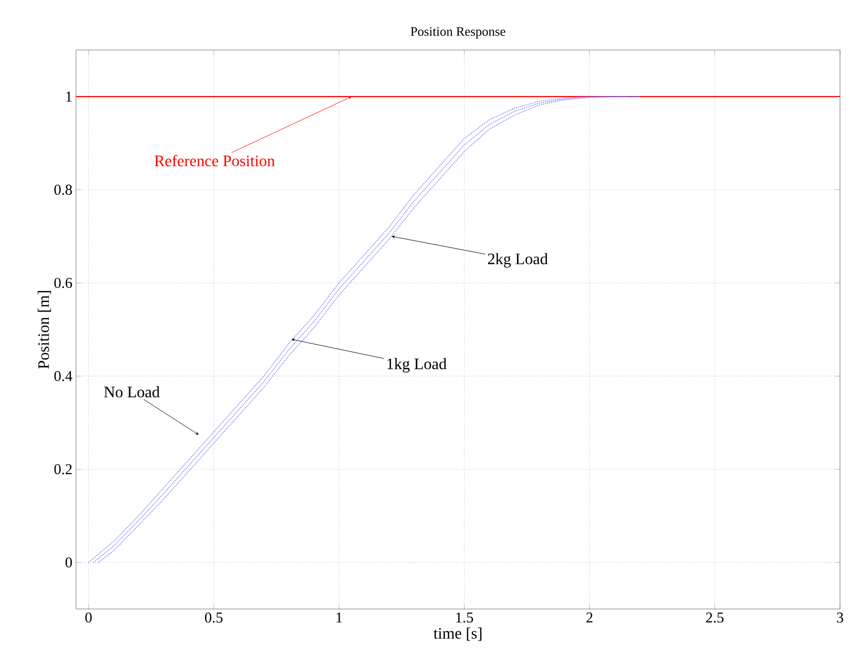  What do you see at coordinates (458, 634) in the screenshot?
I see `x-axis-title: time [s]` at bounding box center [458, 634].